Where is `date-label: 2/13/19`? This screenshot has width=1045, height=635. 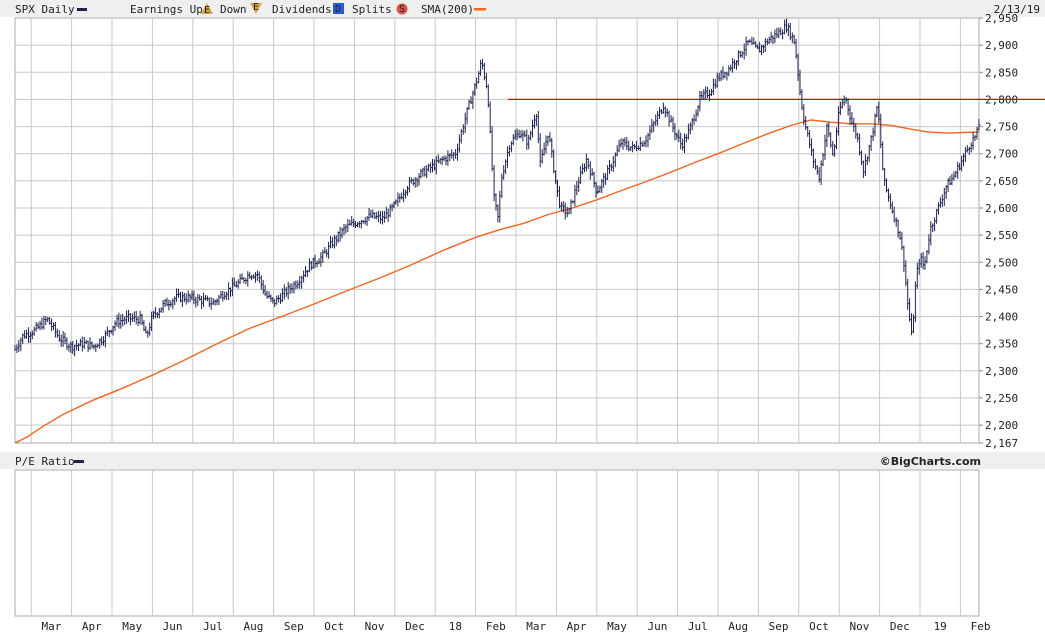 date-label: 2/13/19 is located at coordinates (1017, 9).